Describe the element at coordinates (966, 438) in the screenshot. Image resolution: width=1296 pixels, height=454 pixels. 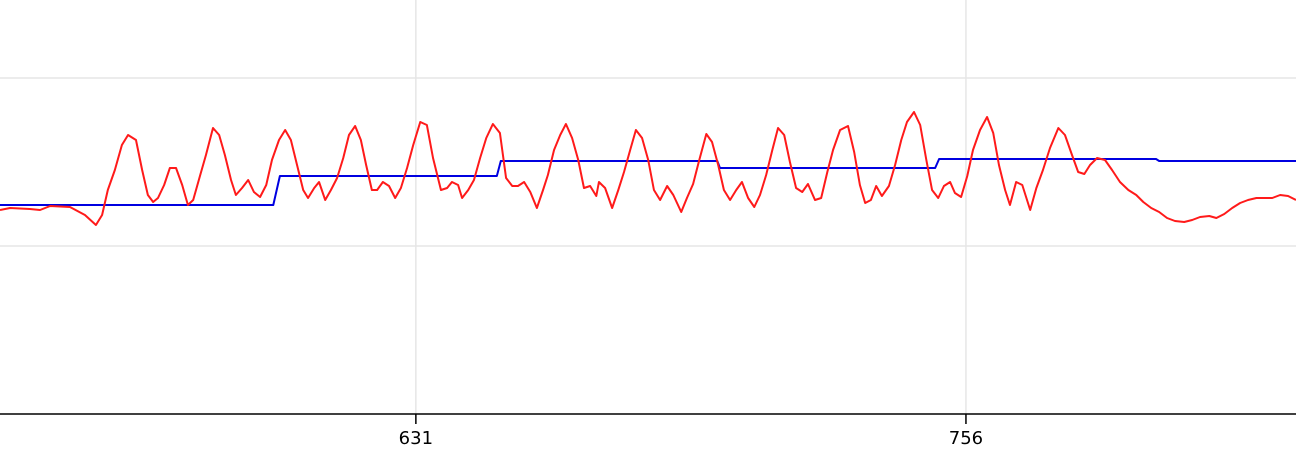
I see `x-tick-label: 756` at that location.